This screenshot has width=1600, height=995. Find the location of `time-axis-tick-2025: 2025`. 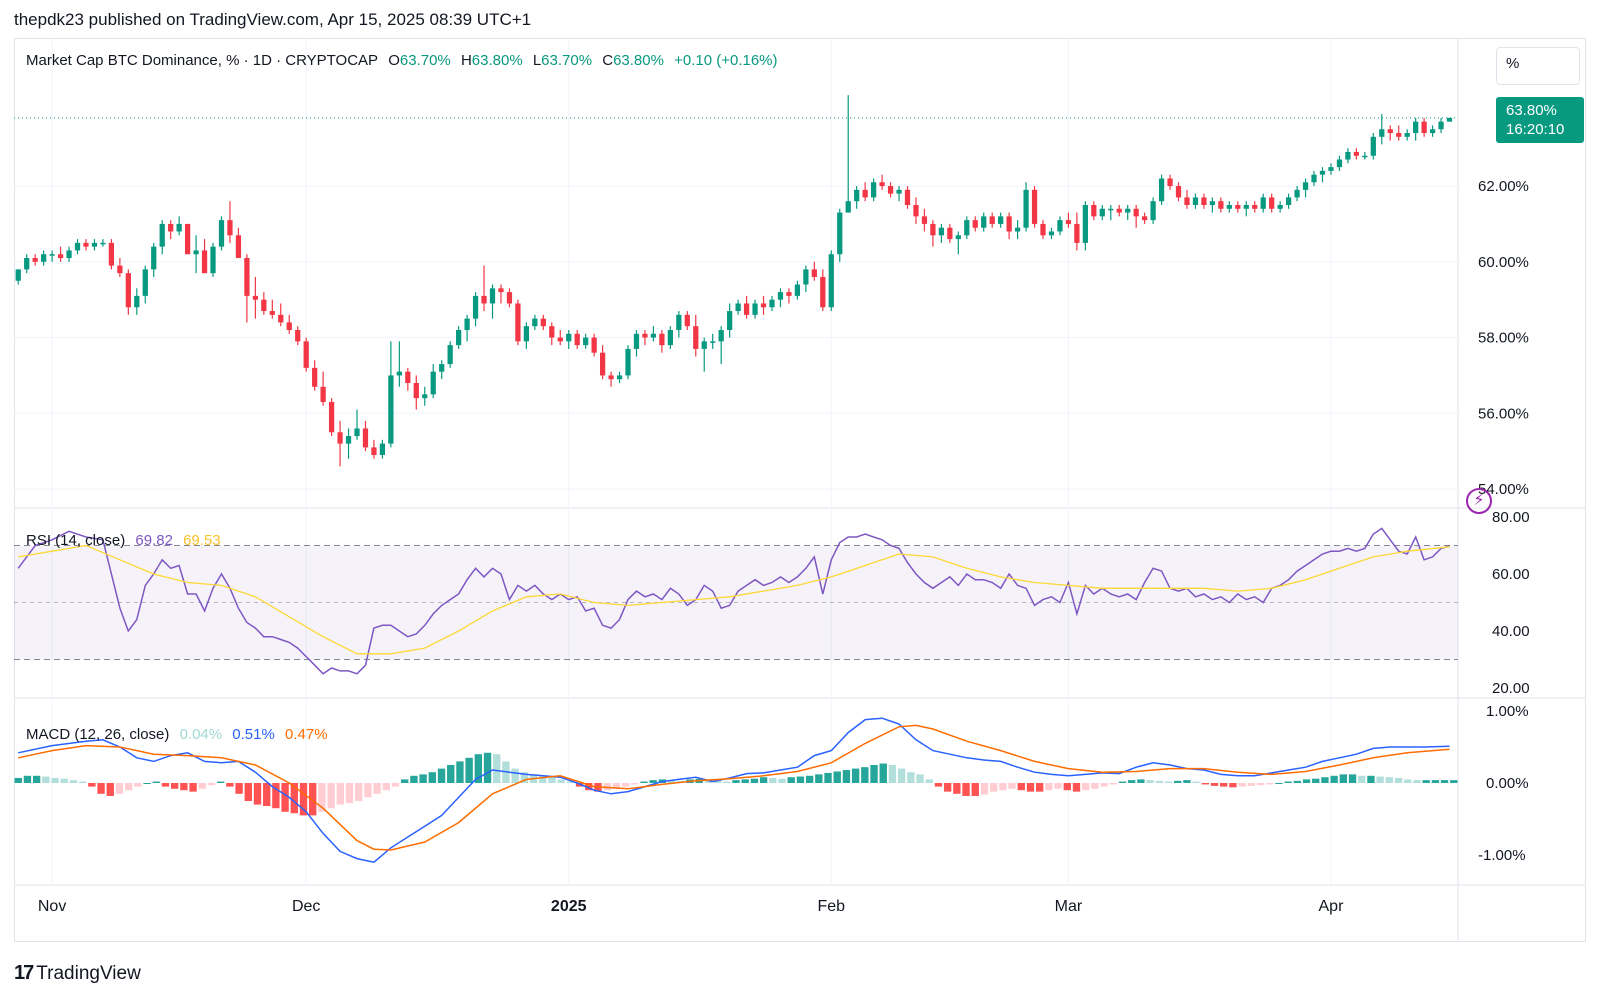

time-axis-tick-2025: 2025 is located at coordinates (569, 906).